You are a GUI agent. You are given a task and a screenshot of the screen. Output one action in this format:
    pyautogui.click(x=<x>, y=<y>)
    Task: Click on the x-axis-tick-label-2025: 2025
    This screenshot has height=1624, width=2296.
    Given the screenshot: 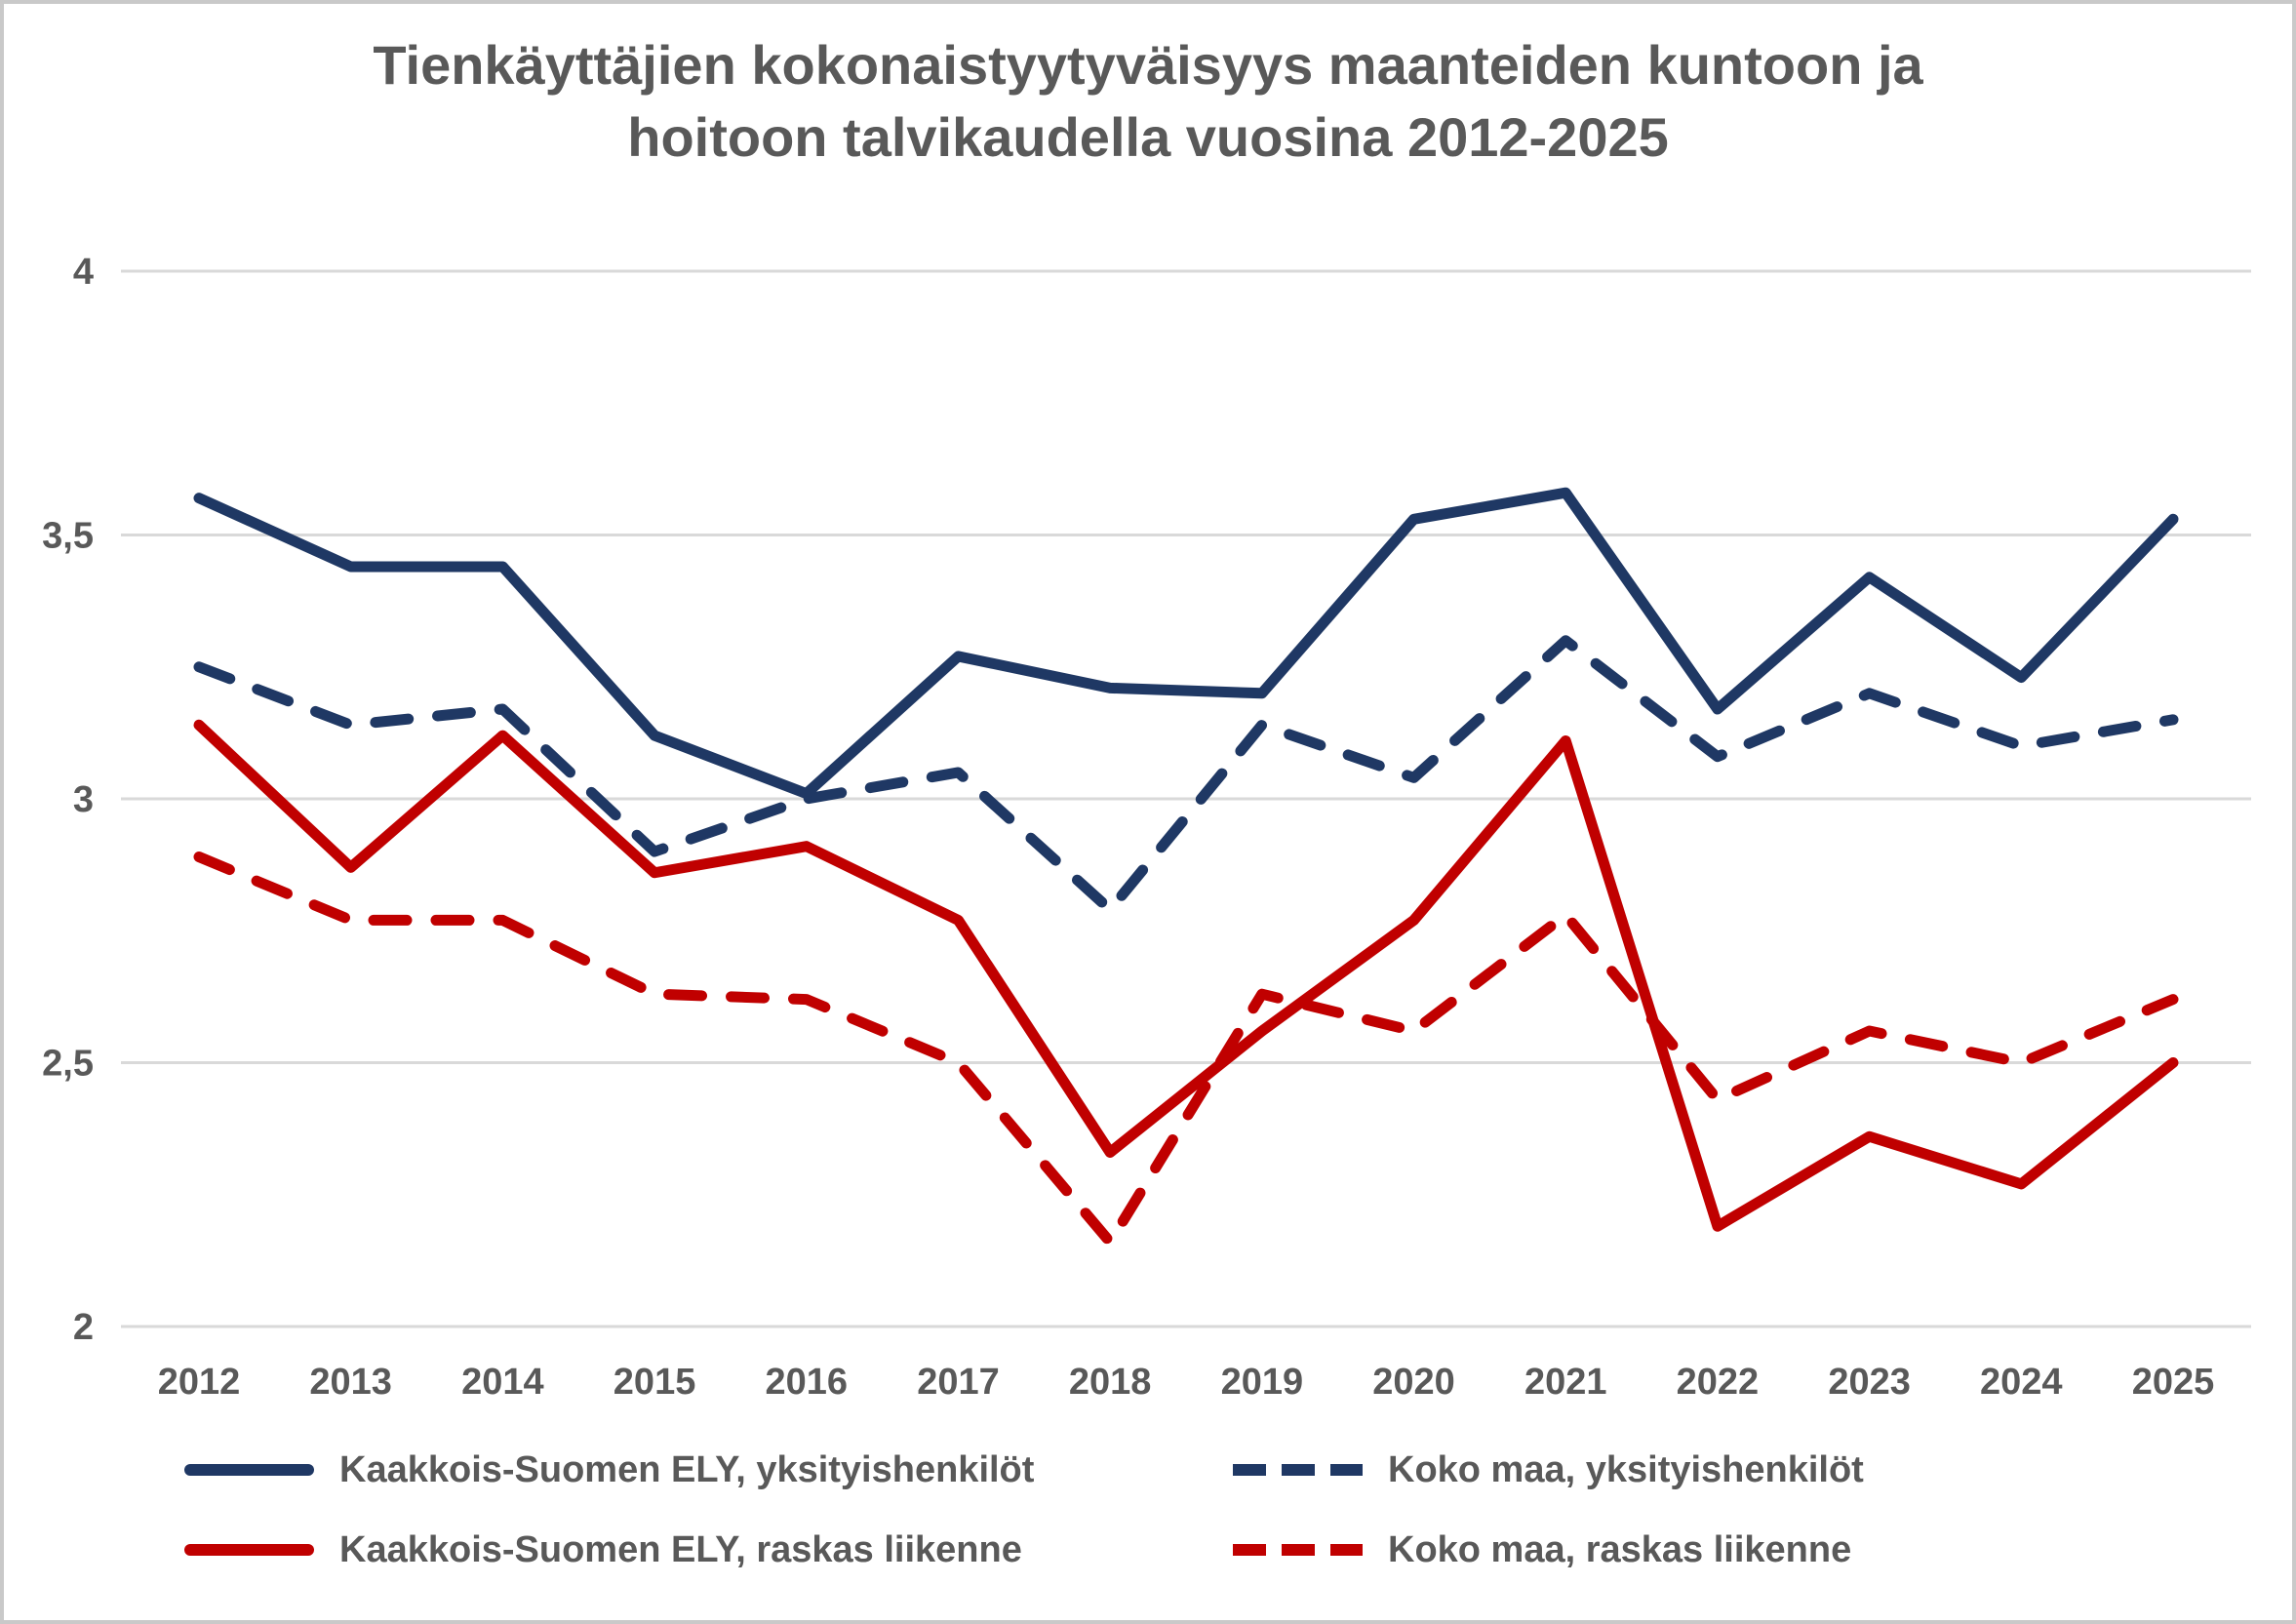 What is the action you would take?
    pyautogui.click(x=2173, y=1383)
    